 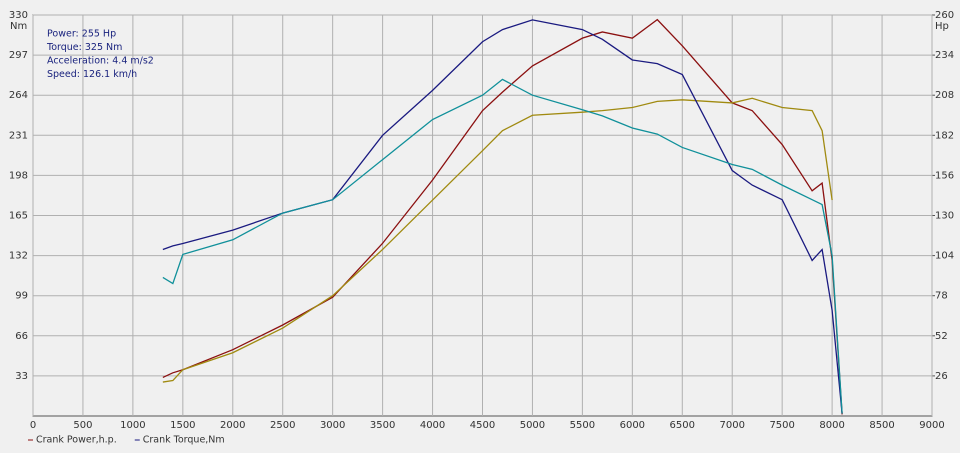 I want to click on y-tick-label: 132, so click(x=18, y=256).